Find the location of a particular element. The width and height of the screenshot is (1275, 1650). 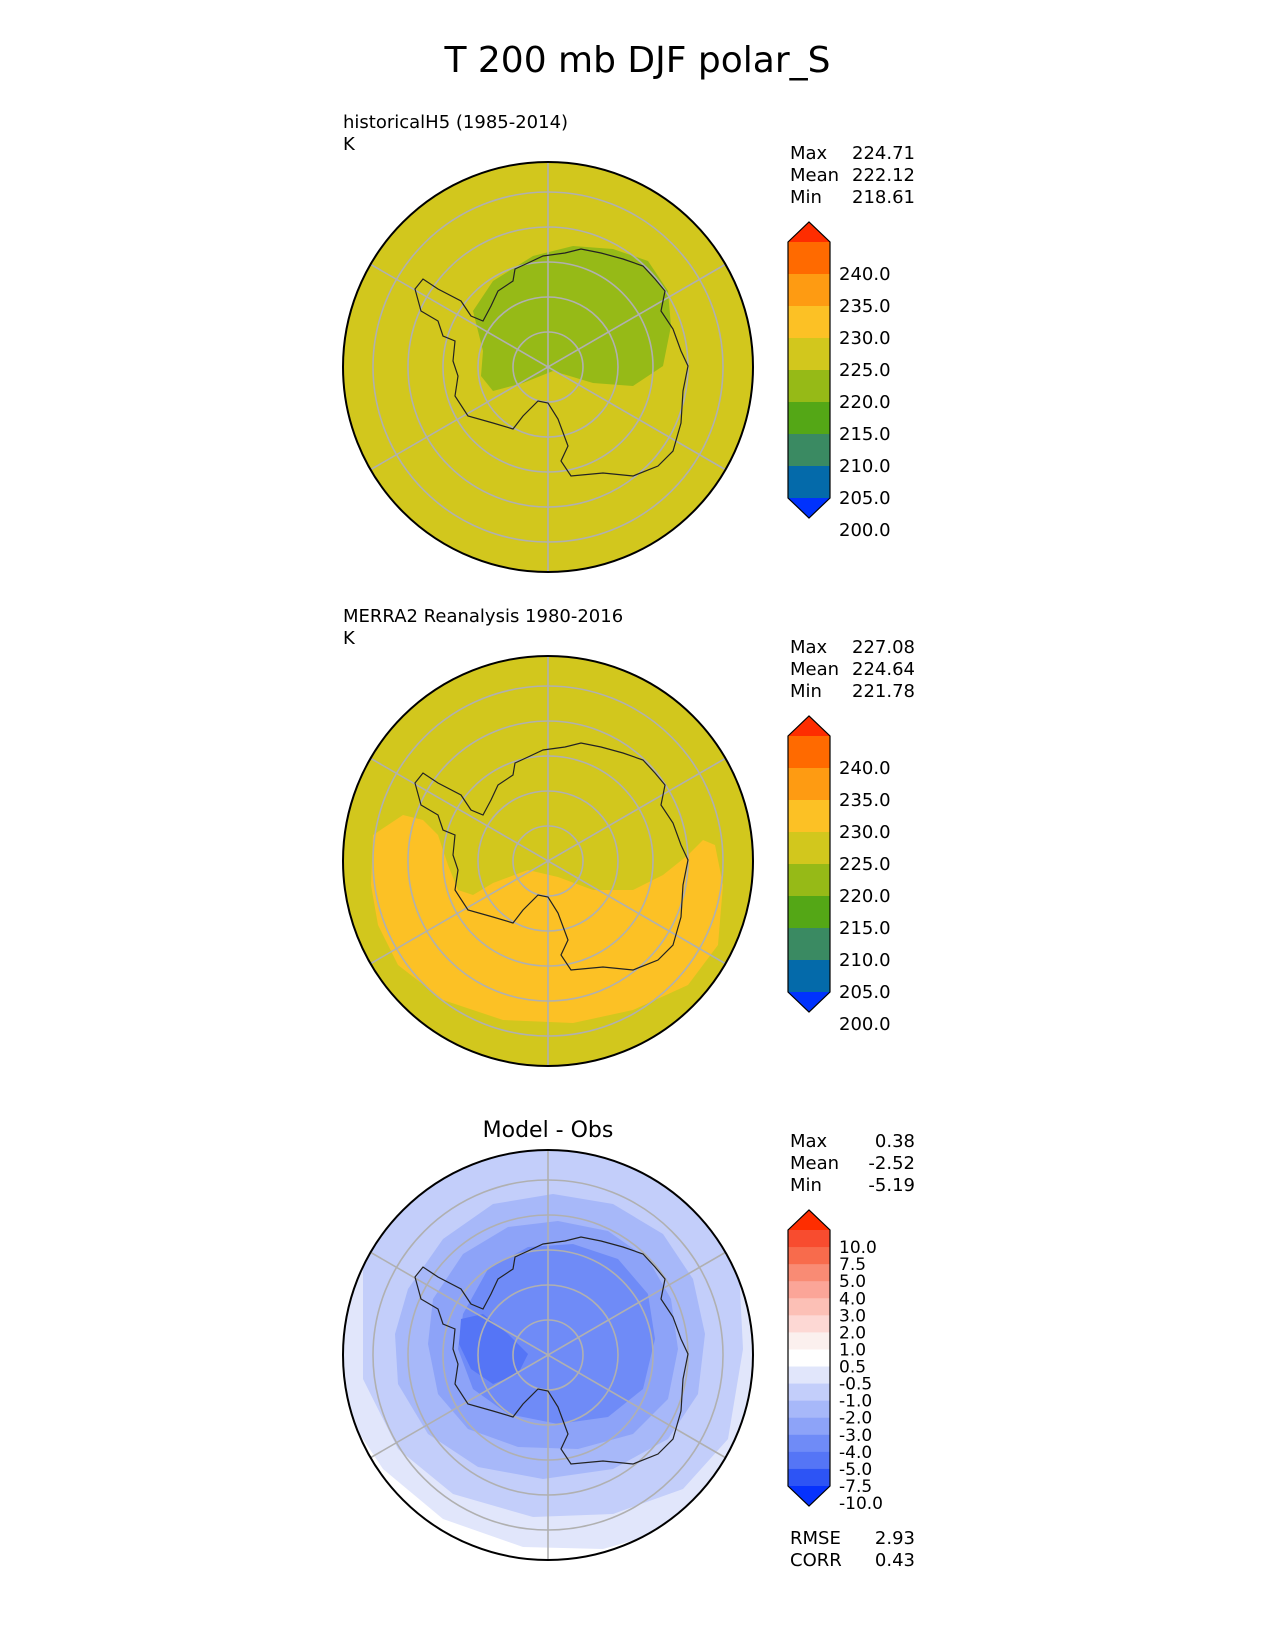

colorbar-tick-label: 4.0 is located at coordinates (852, 1299).